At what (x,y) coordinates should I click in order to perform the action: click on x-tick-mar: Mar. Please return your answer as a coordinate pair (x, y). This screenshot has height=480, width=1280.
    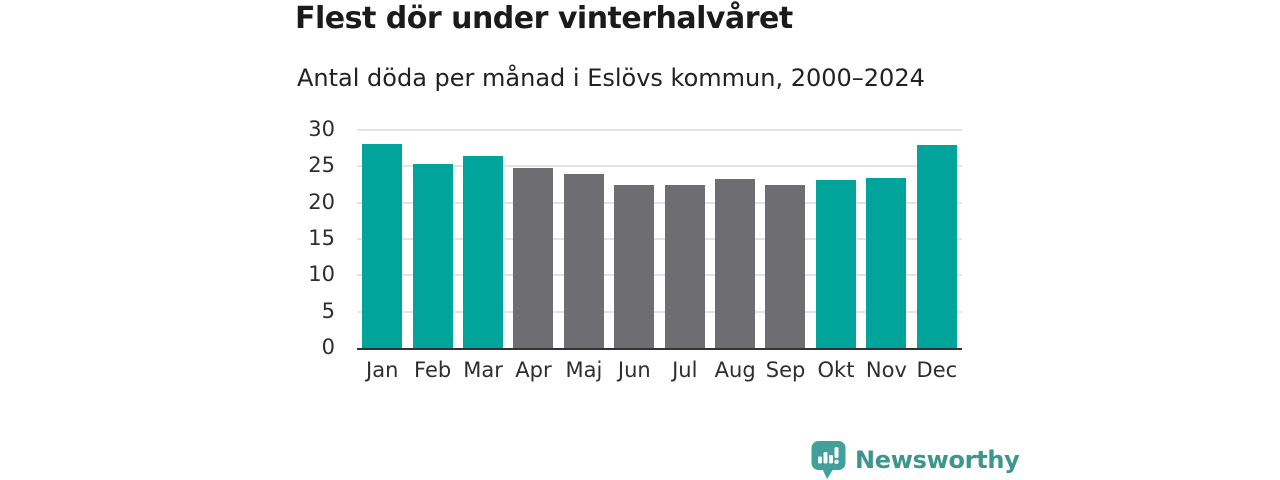
    Looking at the image, I should click on (483, 370).